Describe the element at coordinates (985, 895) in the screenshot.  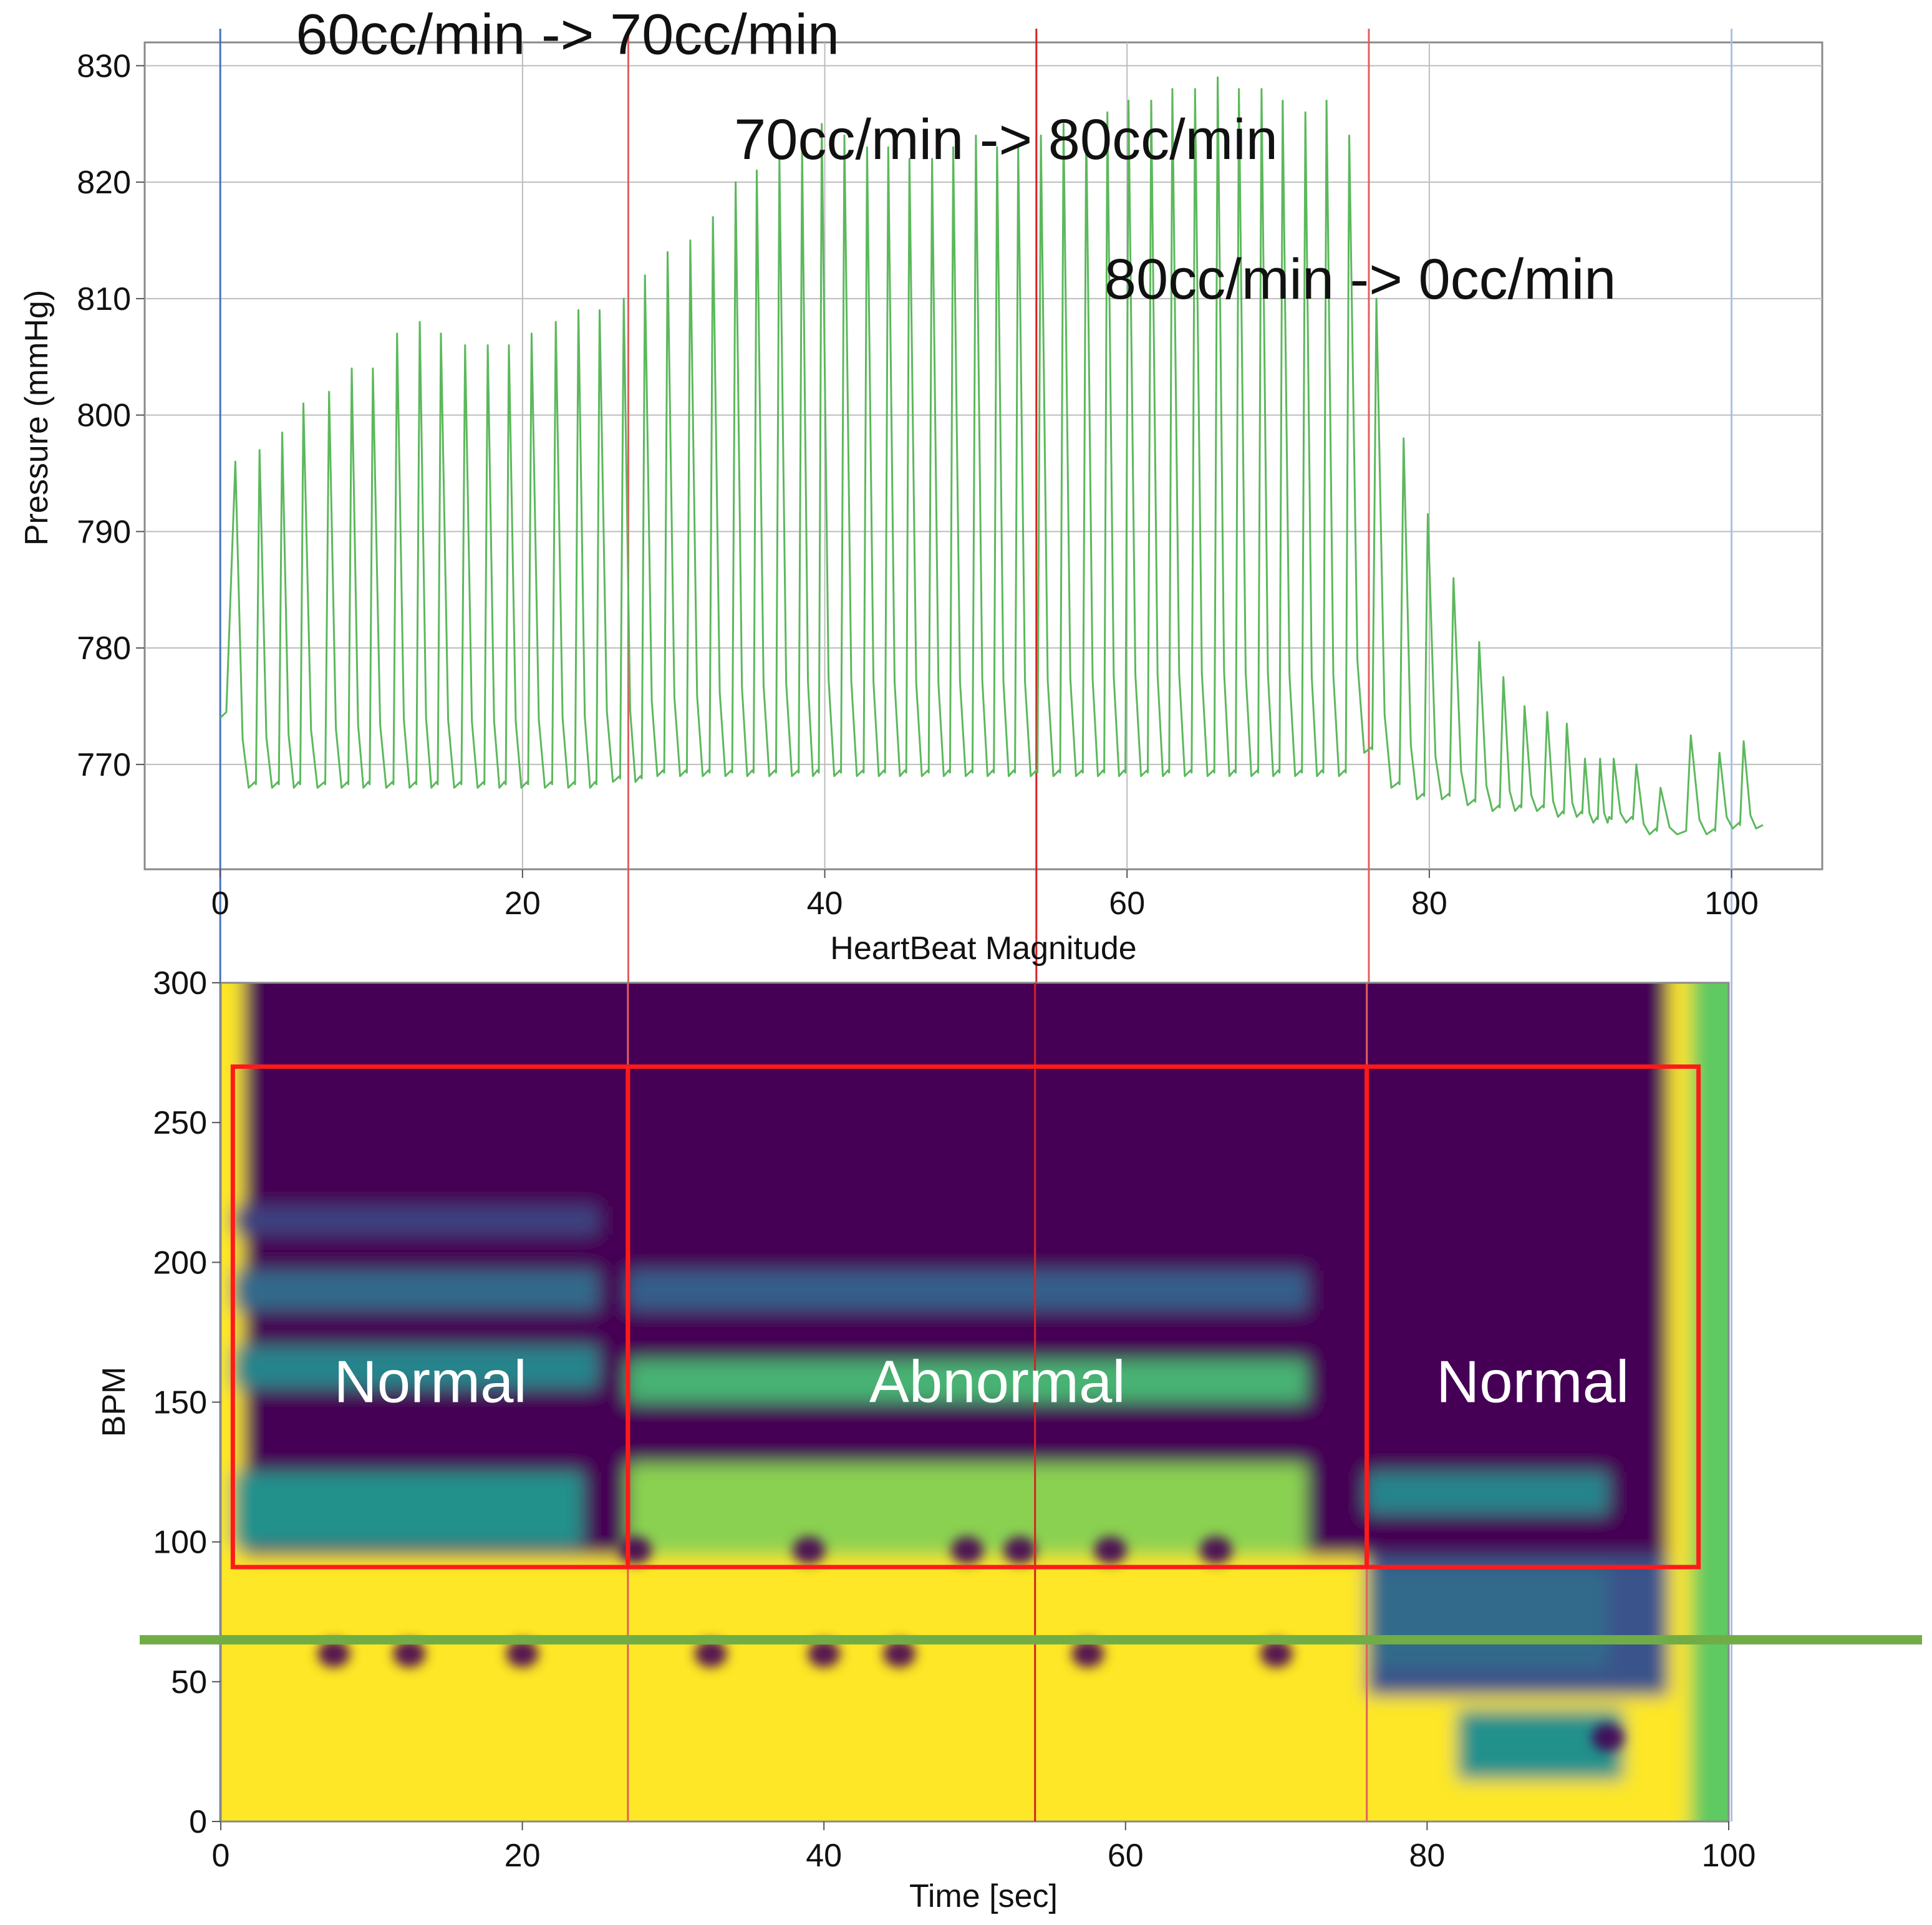
I see `line-x-tick-labels: 0 20 40 60 80 100` at that location.